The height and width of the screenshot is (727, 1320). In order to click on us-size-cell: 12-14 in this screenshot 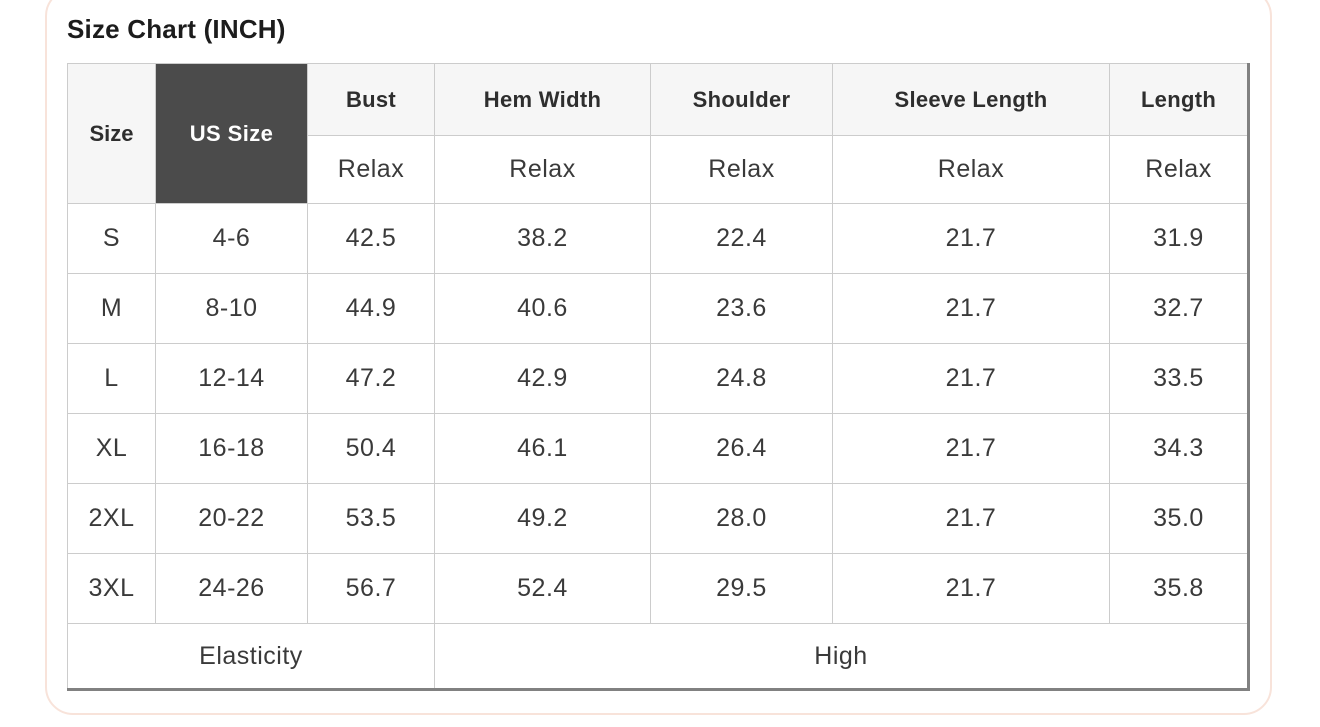, I will do `click(231, 378)`.